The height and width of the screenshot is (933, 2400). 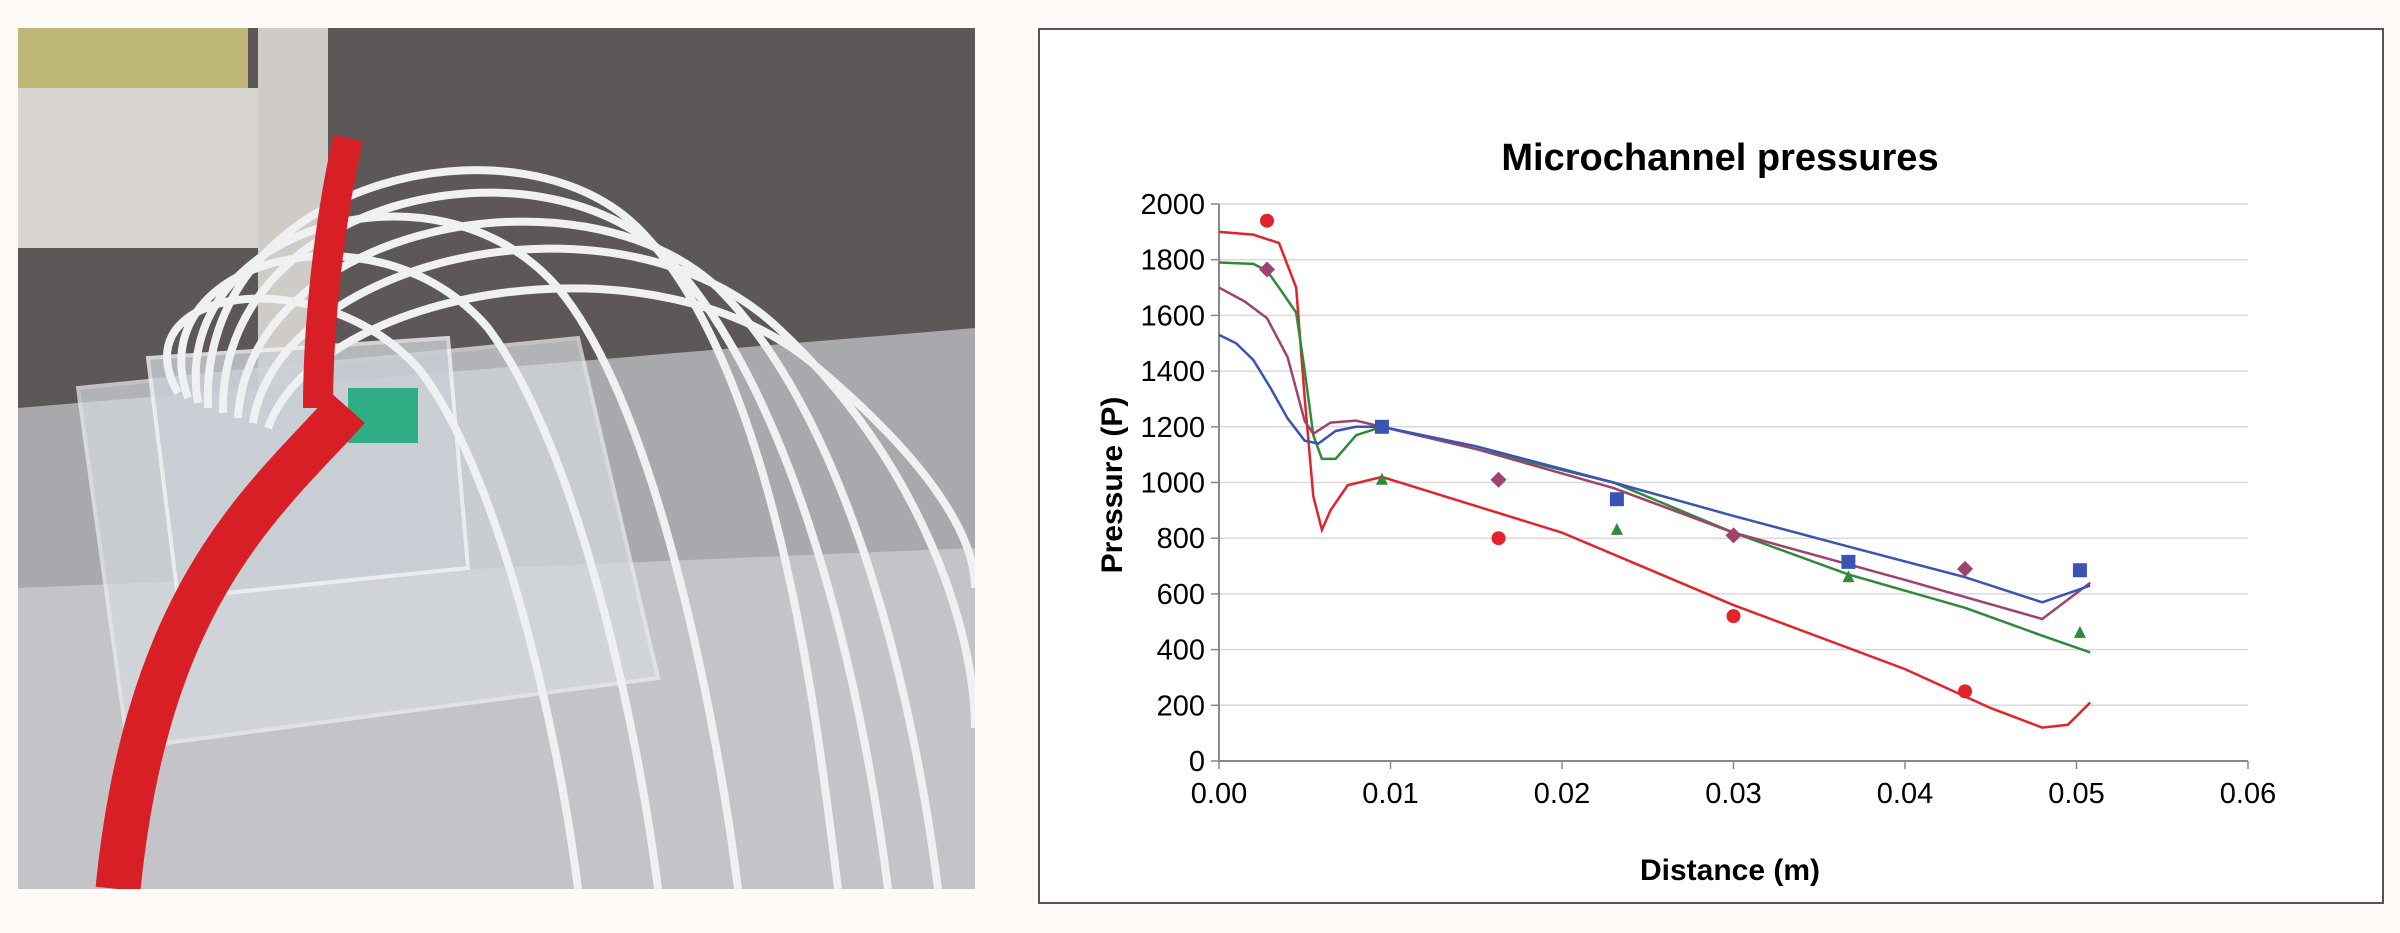 I want to click on y-tick-label: 600, so click(x=1181, y=595).